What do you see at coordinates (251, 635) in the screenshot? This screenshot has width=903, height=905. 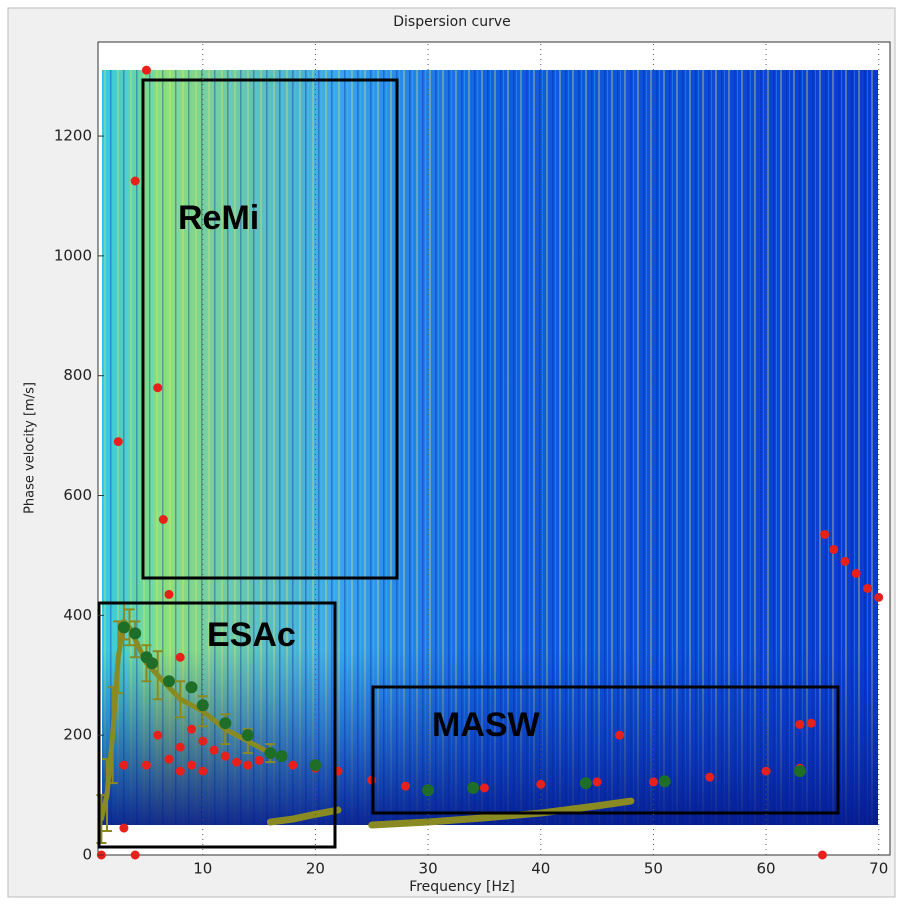 I see `annotation: ESAc` at bounding box center [251, 635].